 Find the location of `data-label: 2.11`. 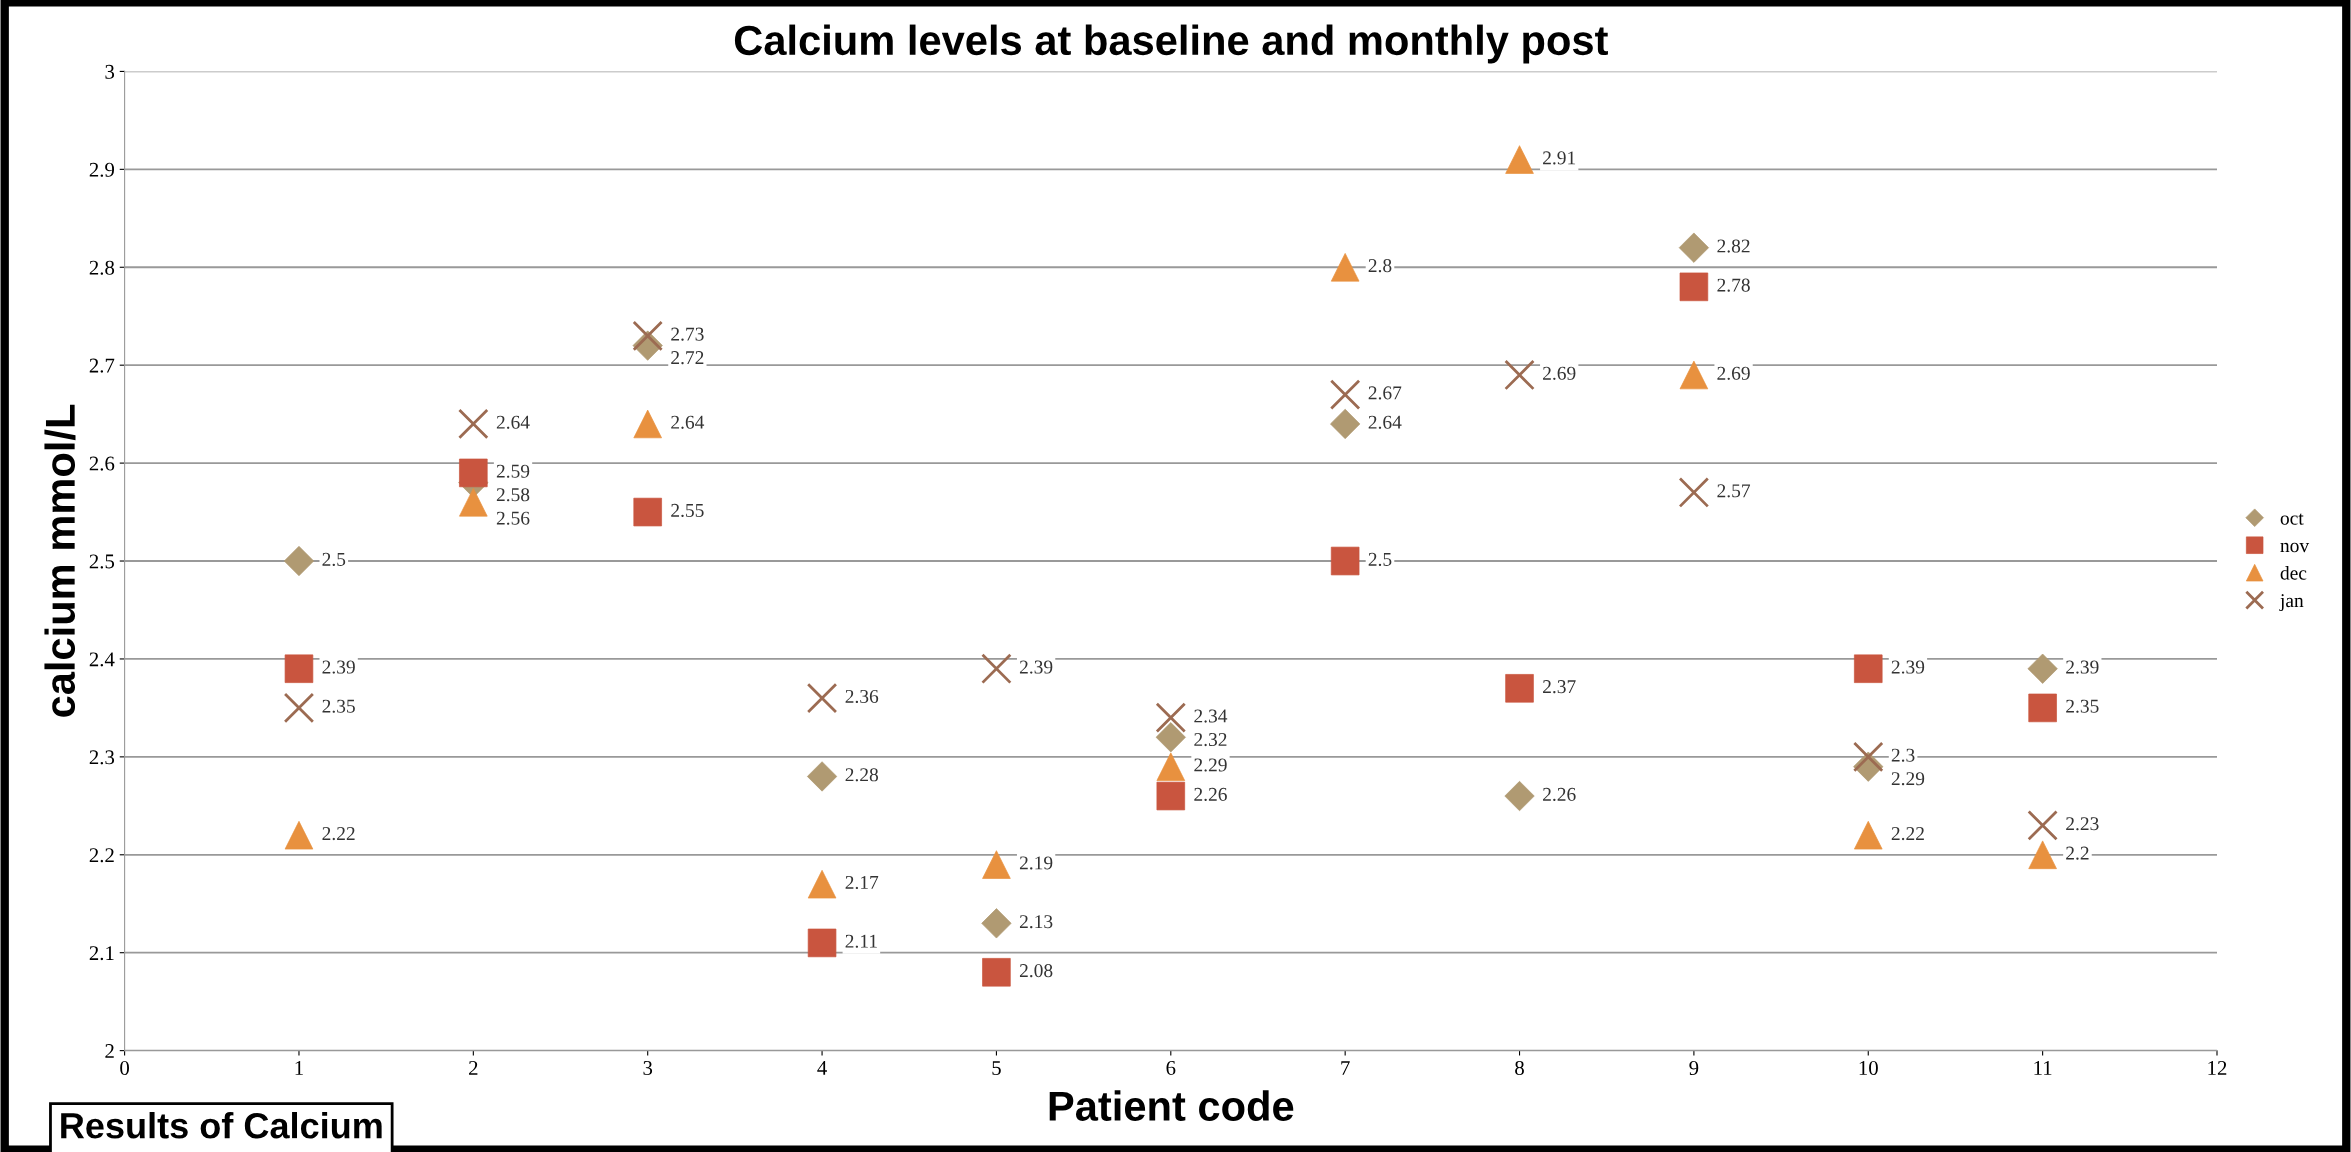

data-label: 2.11 is located at coordinates (861, 941).